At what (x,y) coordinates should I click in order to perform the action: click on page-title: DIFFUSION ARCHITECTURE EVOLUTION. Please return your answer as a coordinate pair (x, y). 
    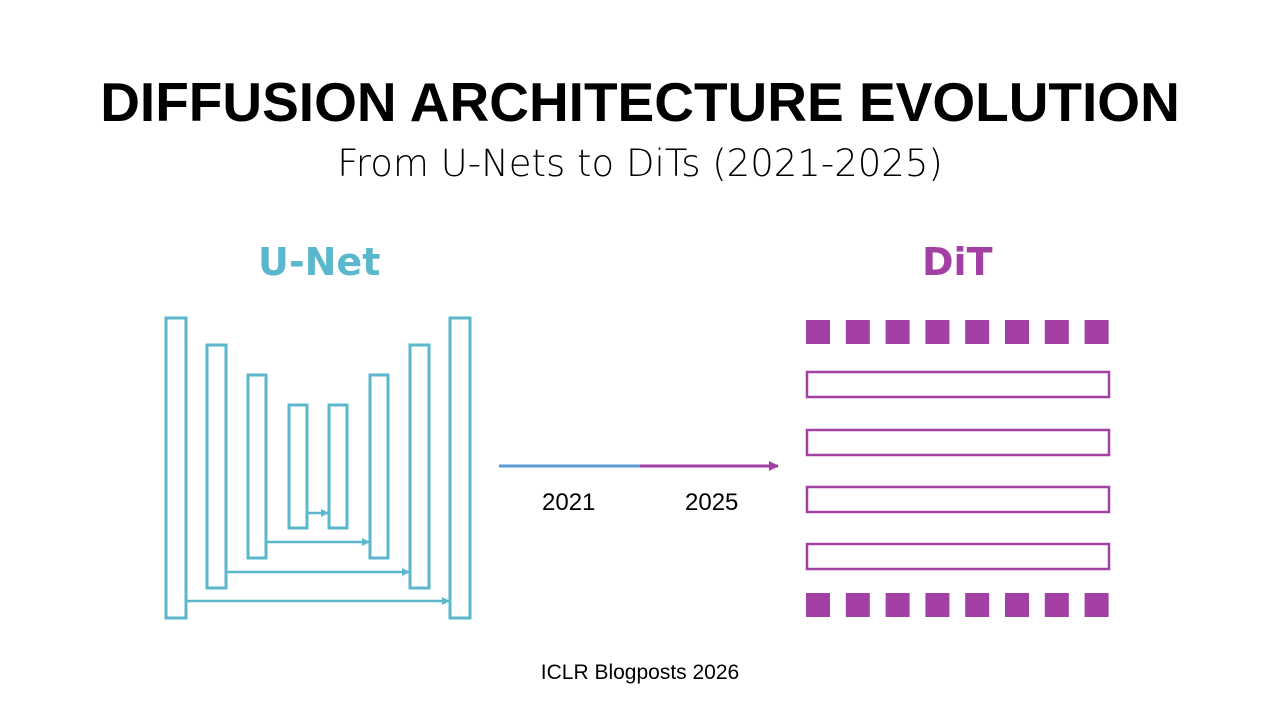
    Looking at the image, I should click on (640, 102).